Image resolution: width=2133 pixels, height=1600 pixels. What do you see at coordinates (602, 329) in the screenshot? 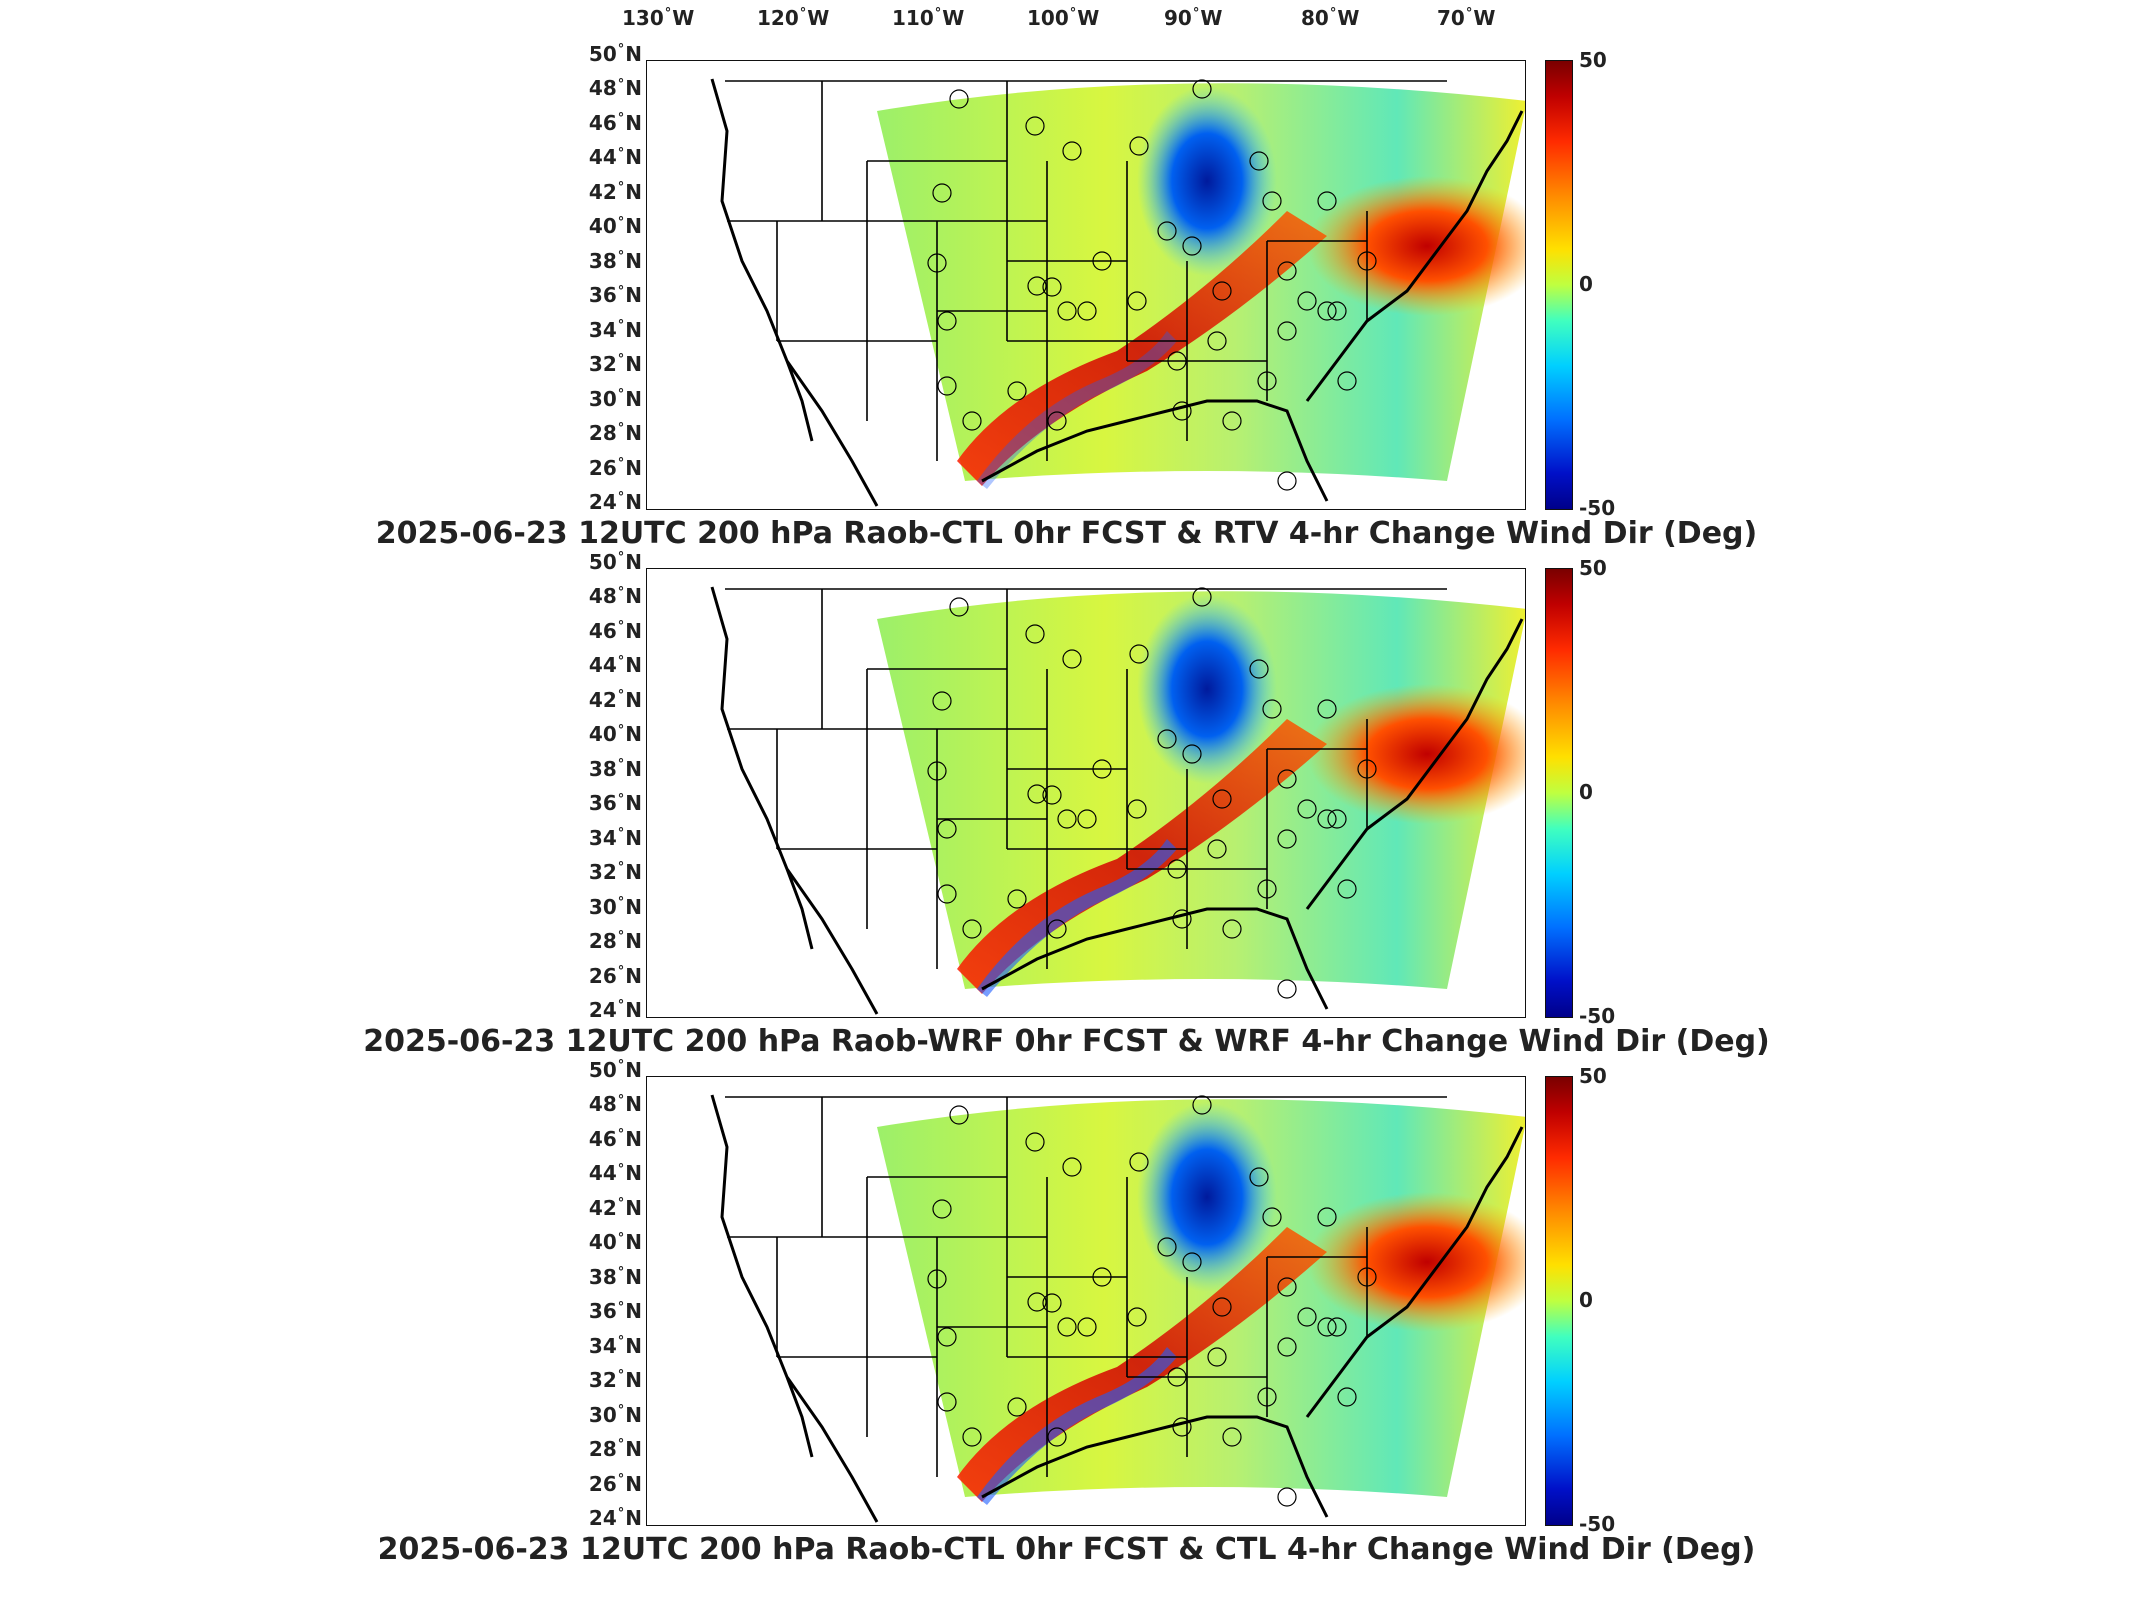
I see `latitude-label-value: 34` at bounding box center [602, 329].